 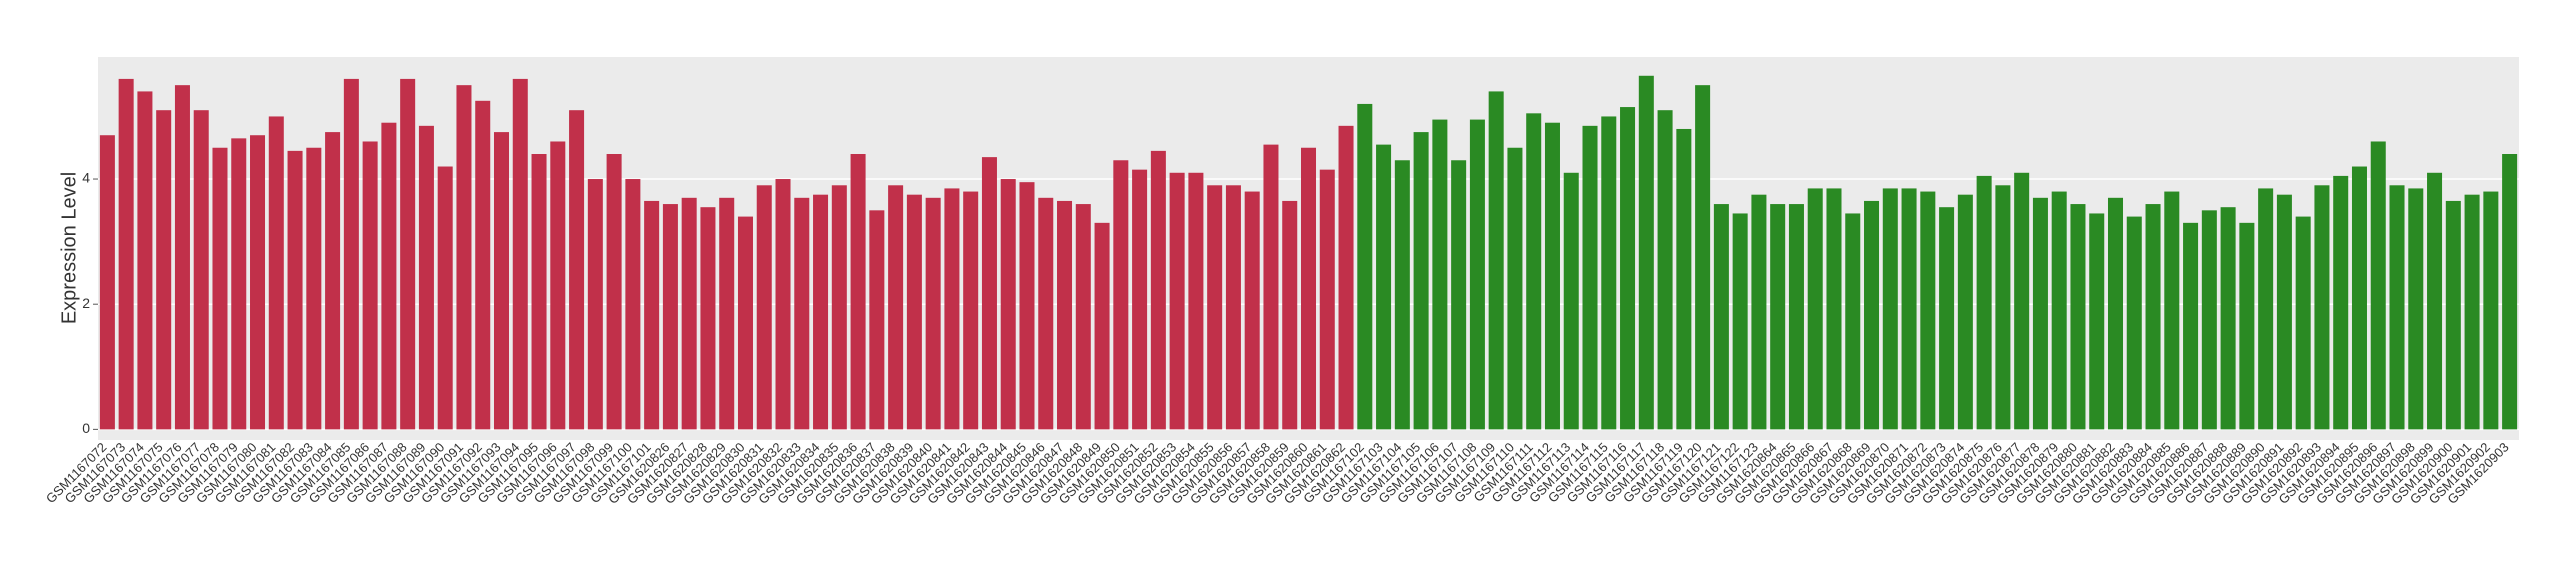 What do you see at coordinates (86, 178) in the screenshot?
I see `y-tick-label: 4` at bounding box center [86, 178].